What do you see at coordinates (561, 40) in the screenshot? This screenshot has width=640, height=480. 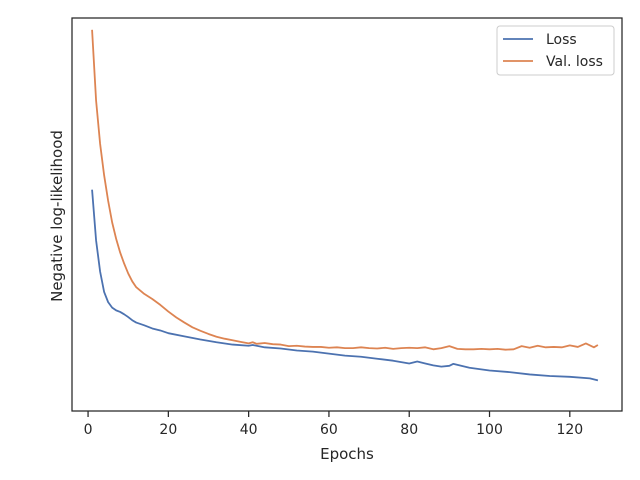 I see `legend-label-loss: Loss` at bounding box center [561, 40].